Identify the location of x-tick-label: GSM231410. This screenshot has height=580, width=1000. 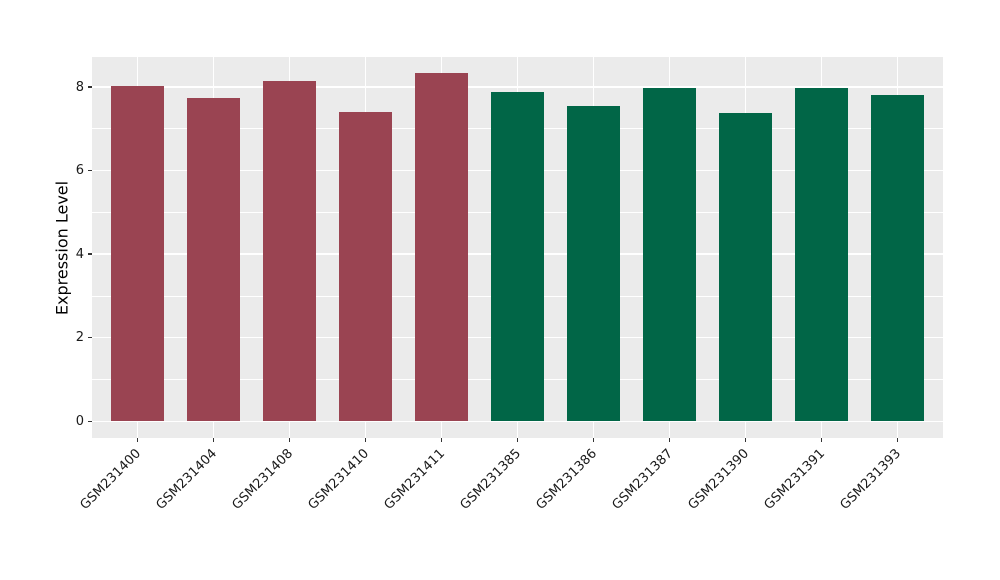
(339, 479).